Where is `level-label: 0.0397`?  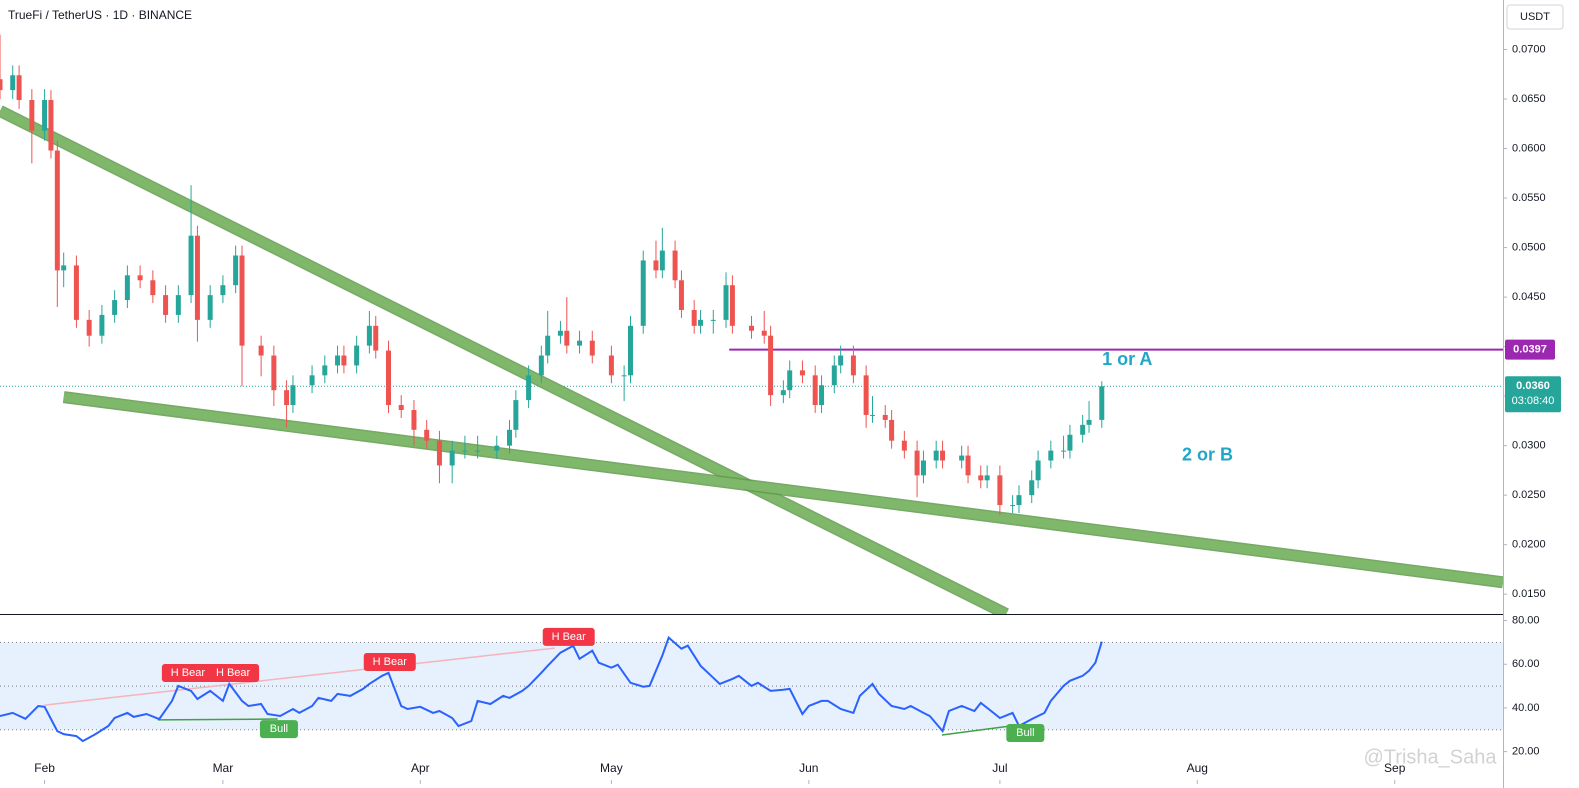
level-label: 0.0397 is located at coordinates (1530, 349).